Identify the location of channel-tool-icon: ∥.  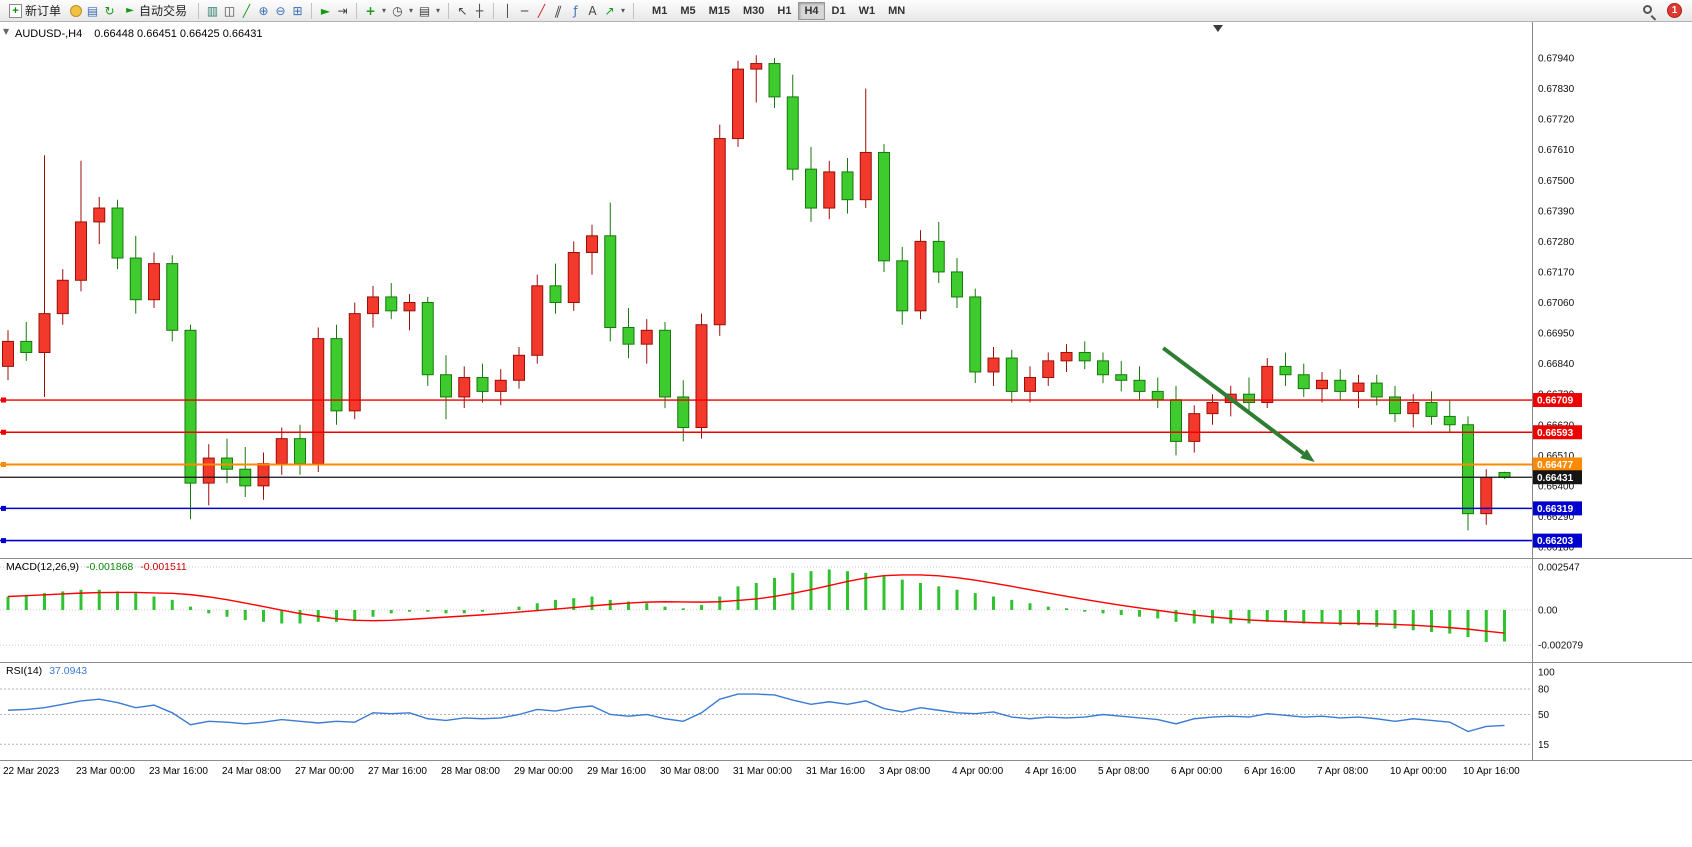
(558, 10).